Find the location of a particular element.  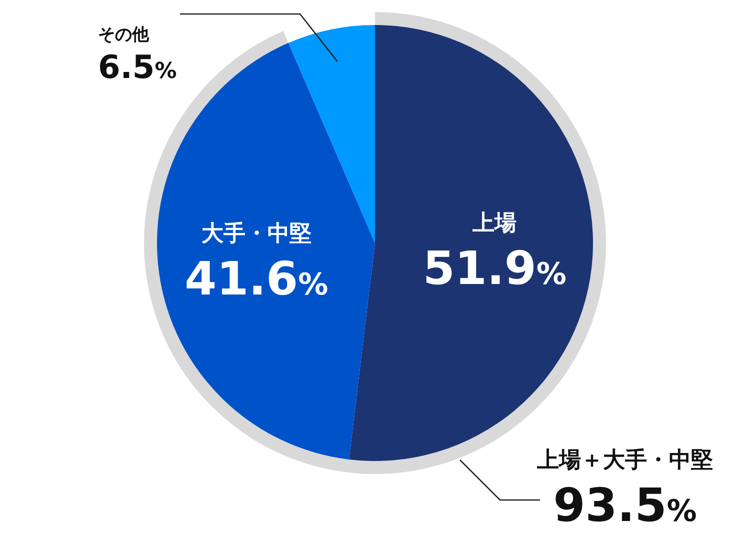

slice-label: 上場 is located at coordinates (494, 223).